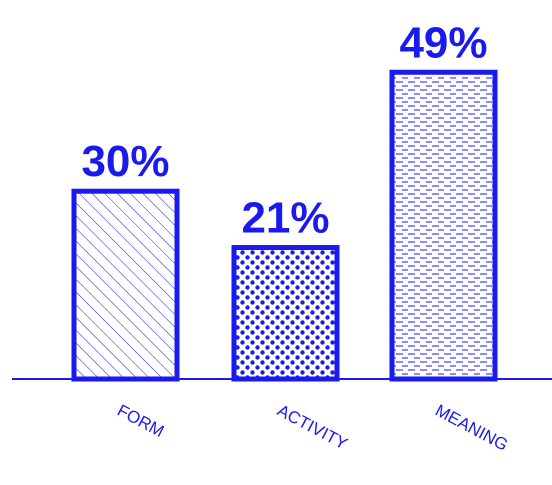 Image resolution: width=552 pixels, height=485 pixels. I want to click on bar-meaning, so click(443, 225).